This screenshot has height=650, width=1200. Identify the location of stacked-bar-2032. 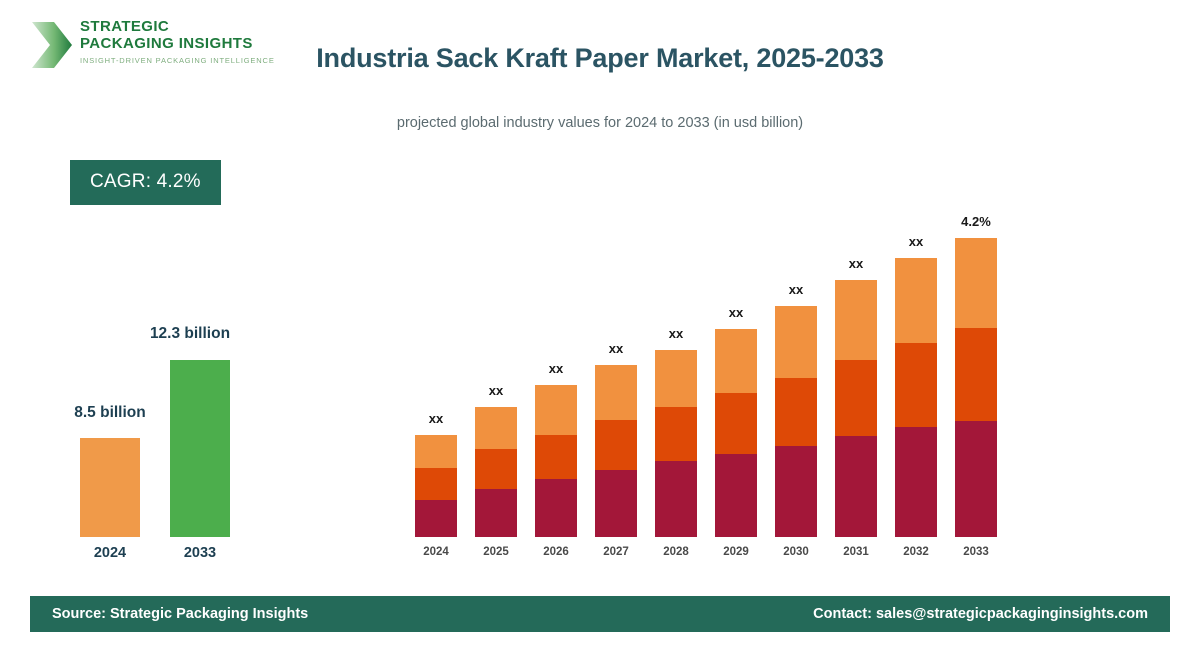
(916, 397).